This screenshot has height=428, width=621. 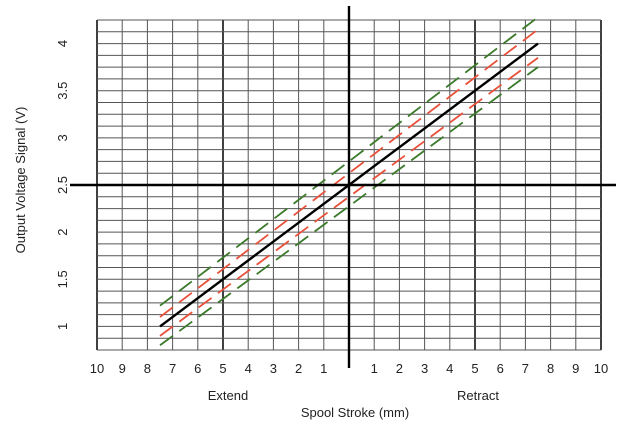 I want to click on y-tick-label: 1.5, so click(x=62, y=279).